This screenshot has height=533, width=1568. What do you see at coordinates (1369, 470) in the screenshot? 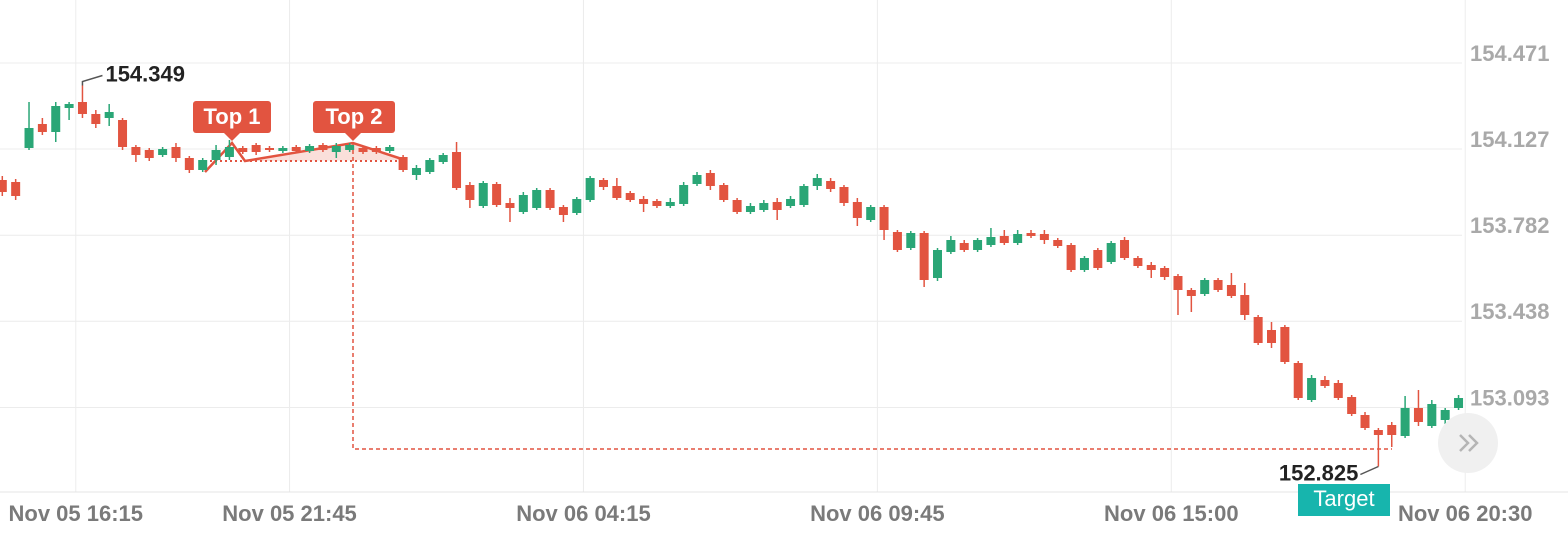
I see `low-leader` at bounding box center [1369, 470].